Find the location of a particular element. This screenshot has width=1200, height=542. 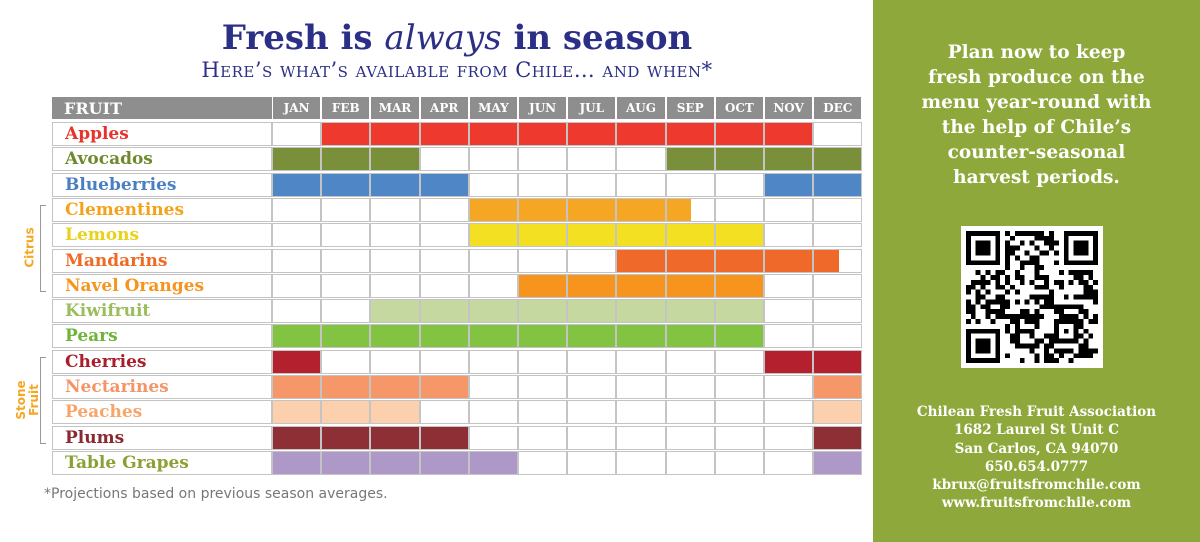

month-header-dec: DEC is located at coordinates (838, 108).